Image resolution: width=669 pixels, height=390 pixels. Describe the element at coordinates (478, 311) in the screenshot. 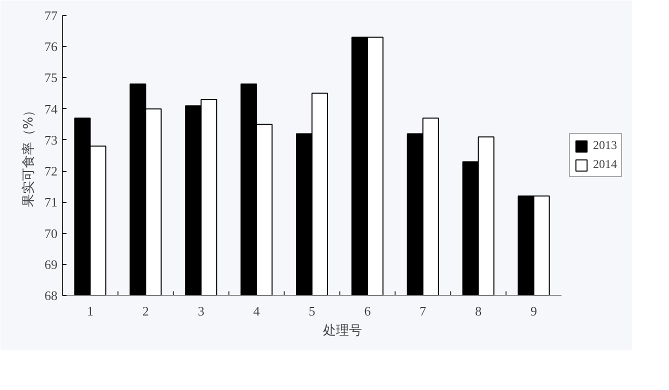

I see `x-tick-label: 8` at that location.